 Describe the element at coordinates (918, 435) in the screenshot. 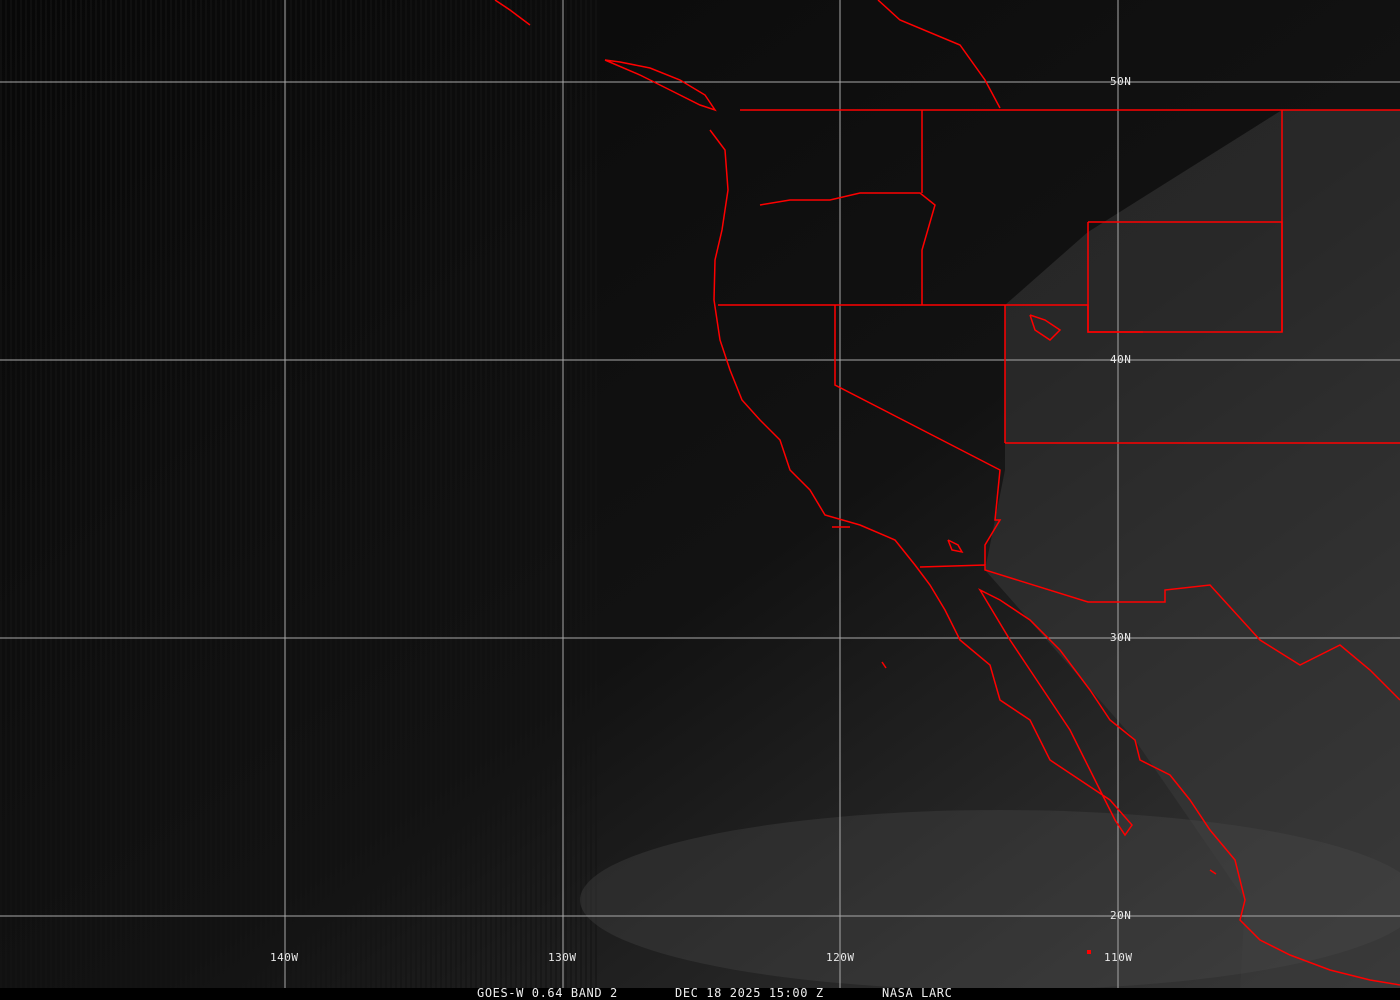

I see `ca-nv-border` at that location.